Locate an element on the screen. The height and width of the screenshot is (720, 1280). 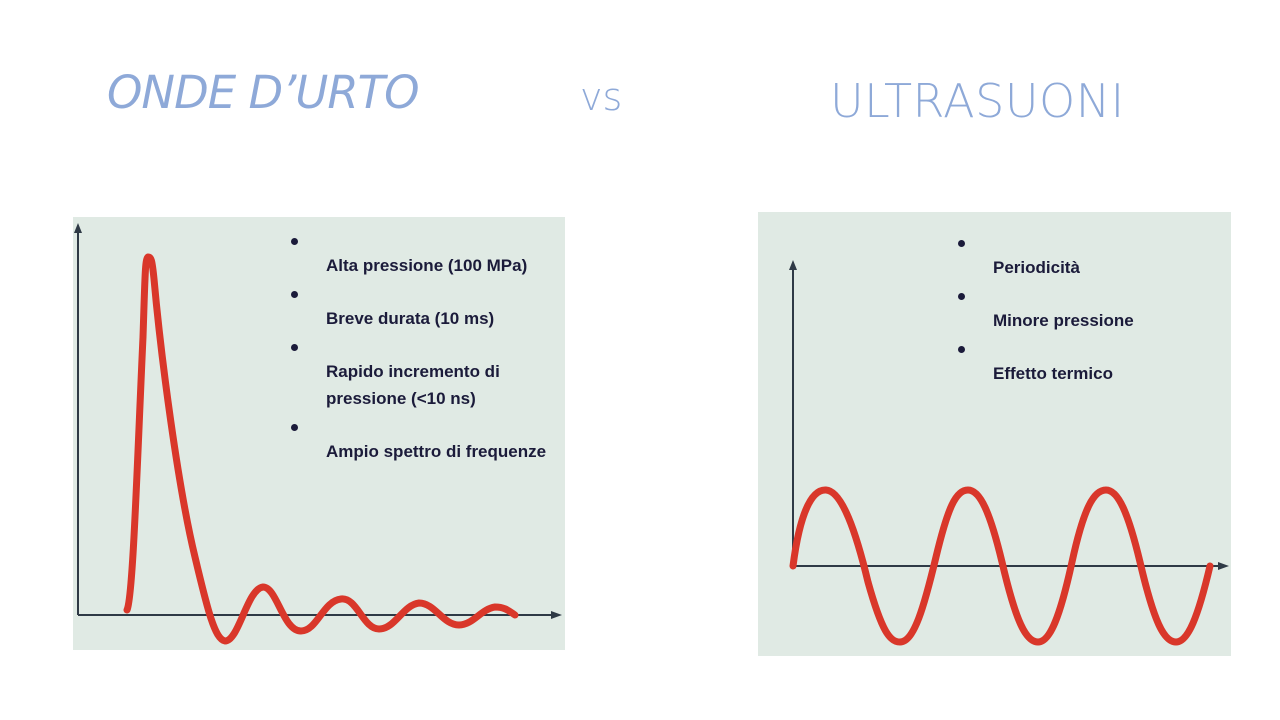
list-item: Periodicità is located at coordinates (1085, 260).